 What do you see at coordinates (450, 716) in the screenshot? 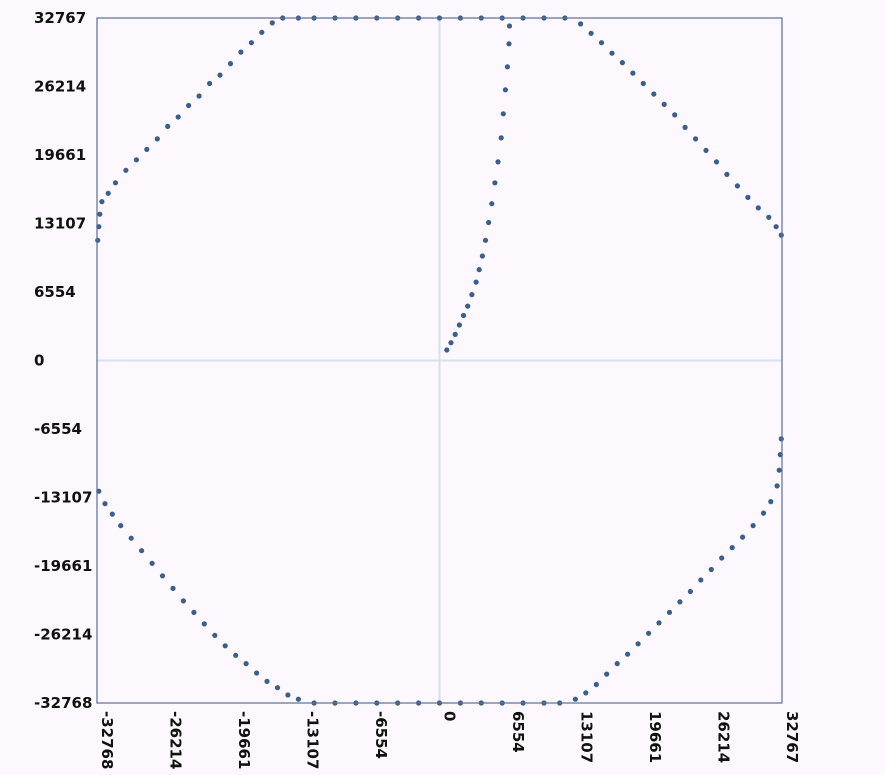
I see `x-tick-label: 0` at bounding box center [450, 716].